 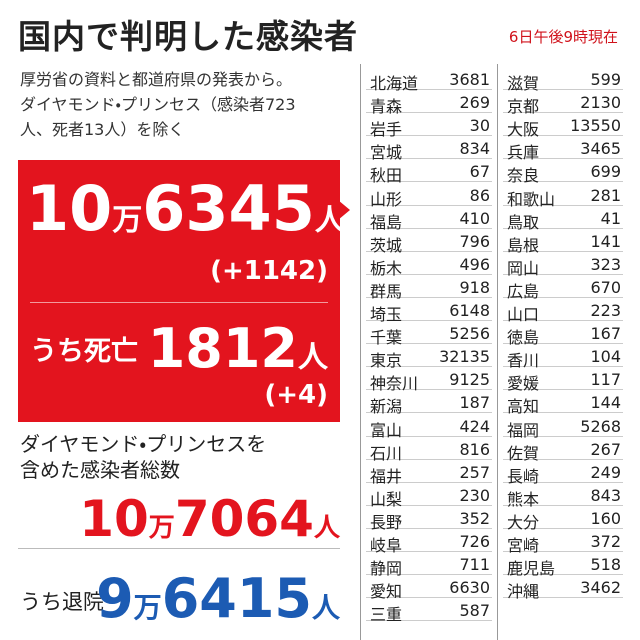 I want to click on prefecture-row: 長野 352, so click(x=429, y=518).